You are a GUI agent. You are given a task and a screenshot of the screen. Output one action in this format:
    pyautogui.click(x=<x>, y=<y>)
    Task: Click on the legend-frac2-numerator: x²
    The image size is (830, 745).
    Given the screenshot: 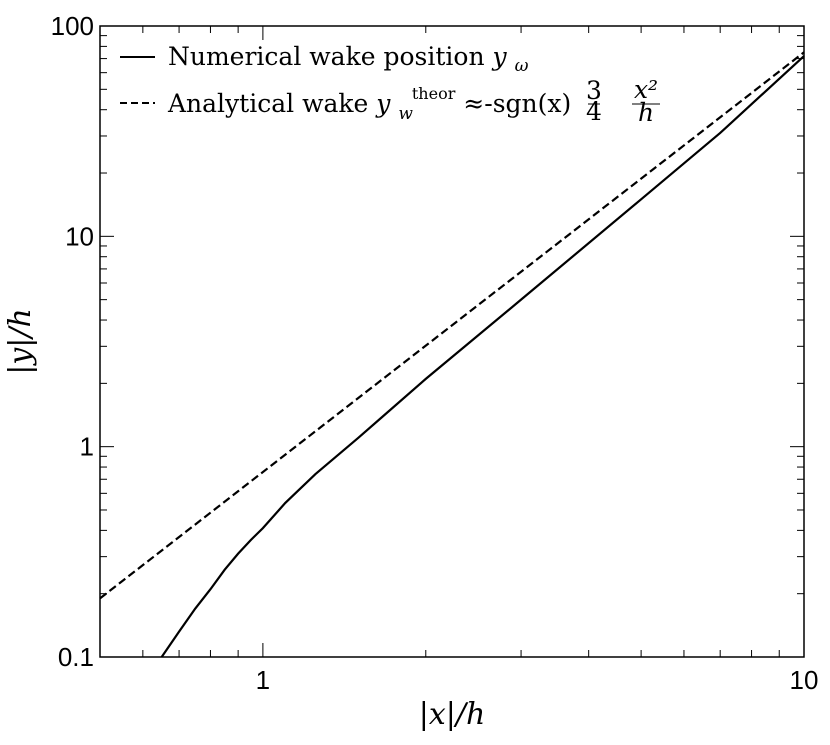 What is the action you would take?
    pyautogui.click(x=646, y=89)
    